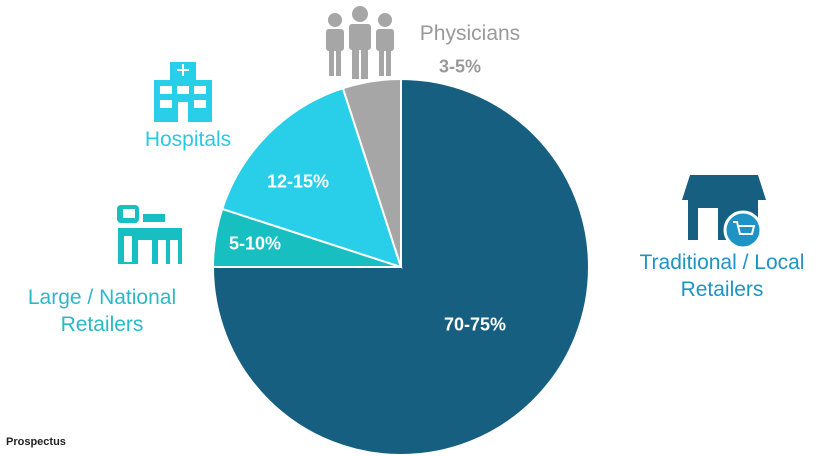 Image resolution: width=825 pixels, height=456 pixels. Describe the element at coordinates (724, 212) in the screenshot. I see `icon-local-retailer` at that location.